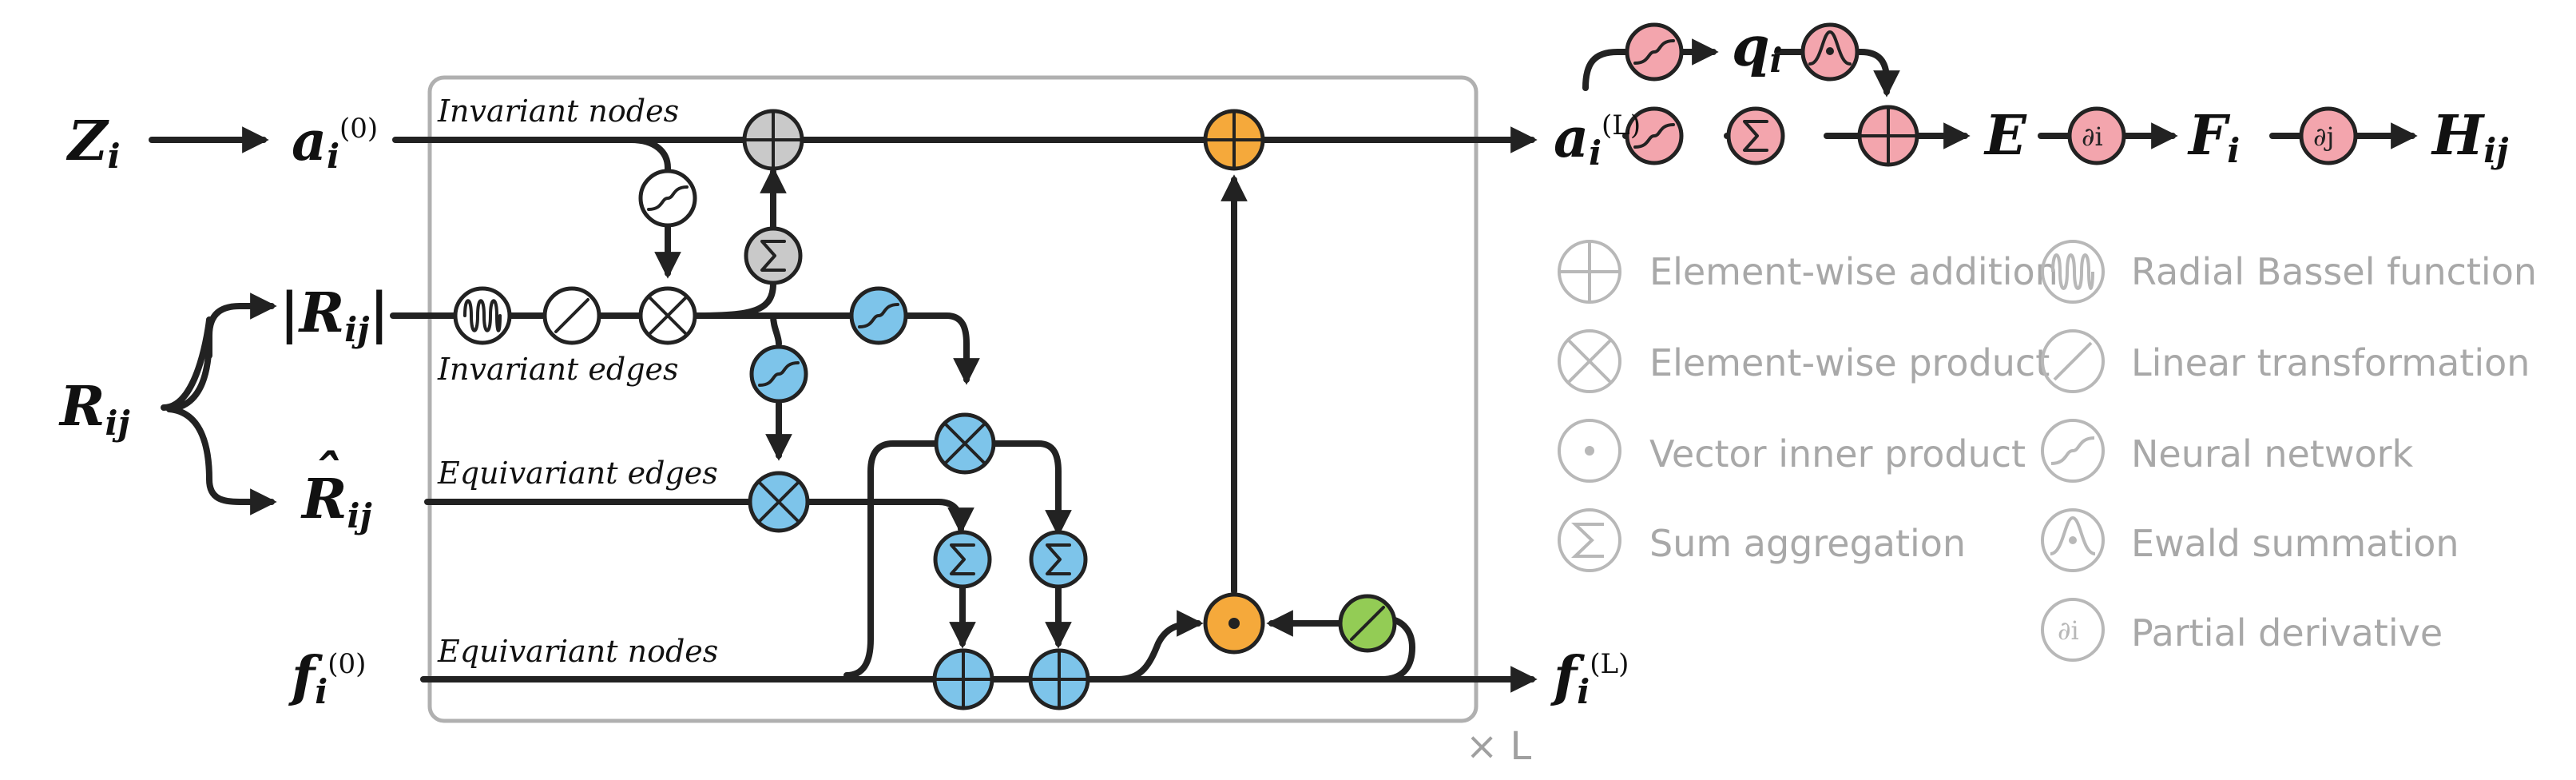  What do you see at coordinates (1654, 52) in the screenshot?
I see `charge-network-node` at bounding box center [1654, 52].